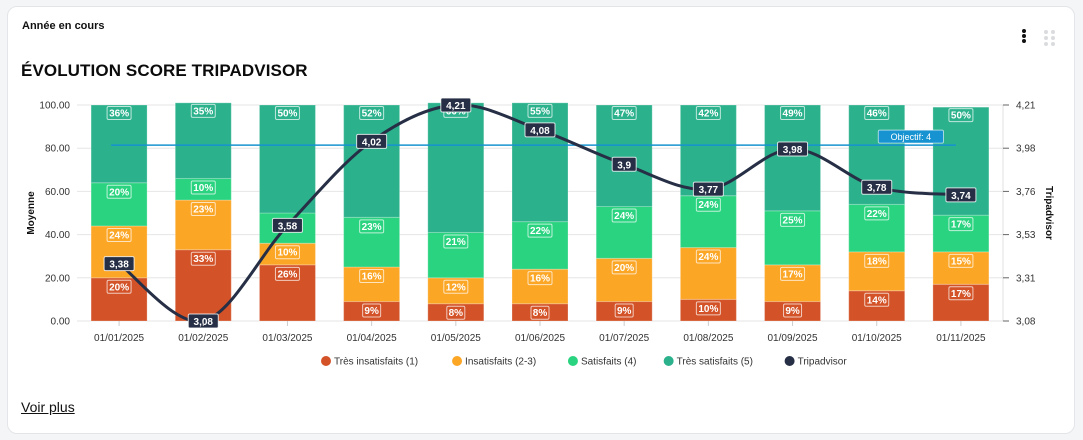 This screenshot has width=1083, height=440. Describe the element at coordinates (793, 113) in the screenshot. I see `segment-label: 49%` at that location.